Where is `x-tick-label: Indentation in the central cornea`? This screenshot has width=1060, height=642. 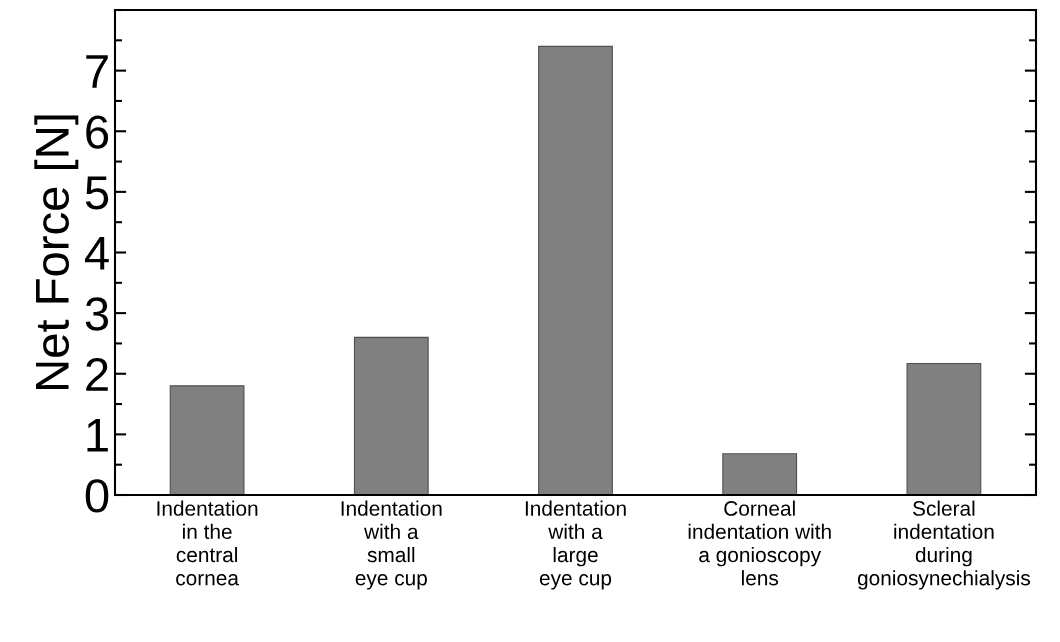 x-tick-label: Indentation in the central cornea is located at coordinates (207, 543).